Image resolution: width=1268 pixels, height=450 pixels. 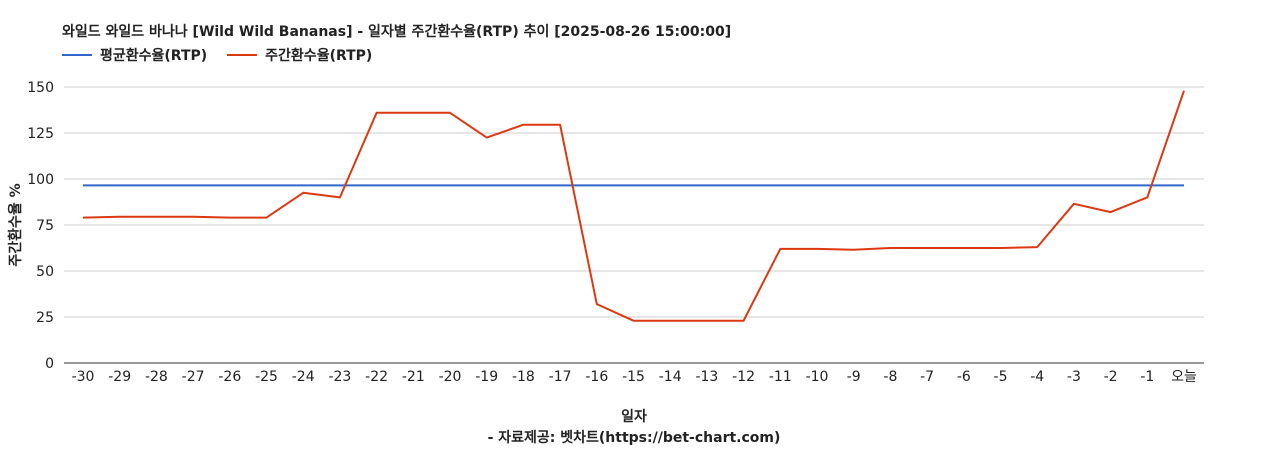 I want to click on x-tick-label: -26, so click(x=229, y=377).